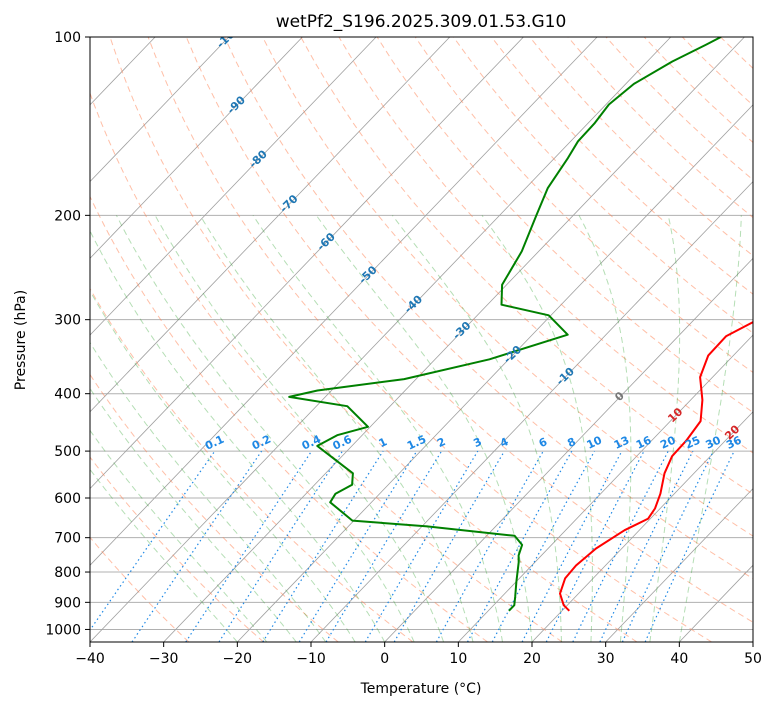  What do you see at coordinates (164, 659) in the screenshot?
I see `x-tick-label: −30` at bounding box center [164, 659].